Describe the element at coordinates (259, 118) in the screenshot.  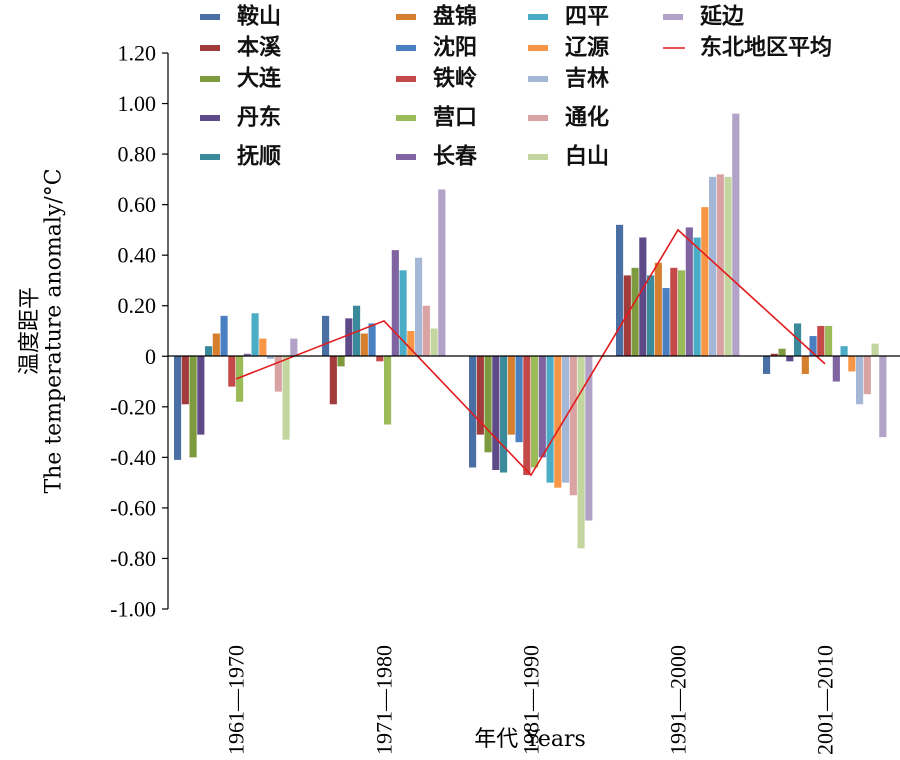
I see `legend-label: 丹东` at that location.